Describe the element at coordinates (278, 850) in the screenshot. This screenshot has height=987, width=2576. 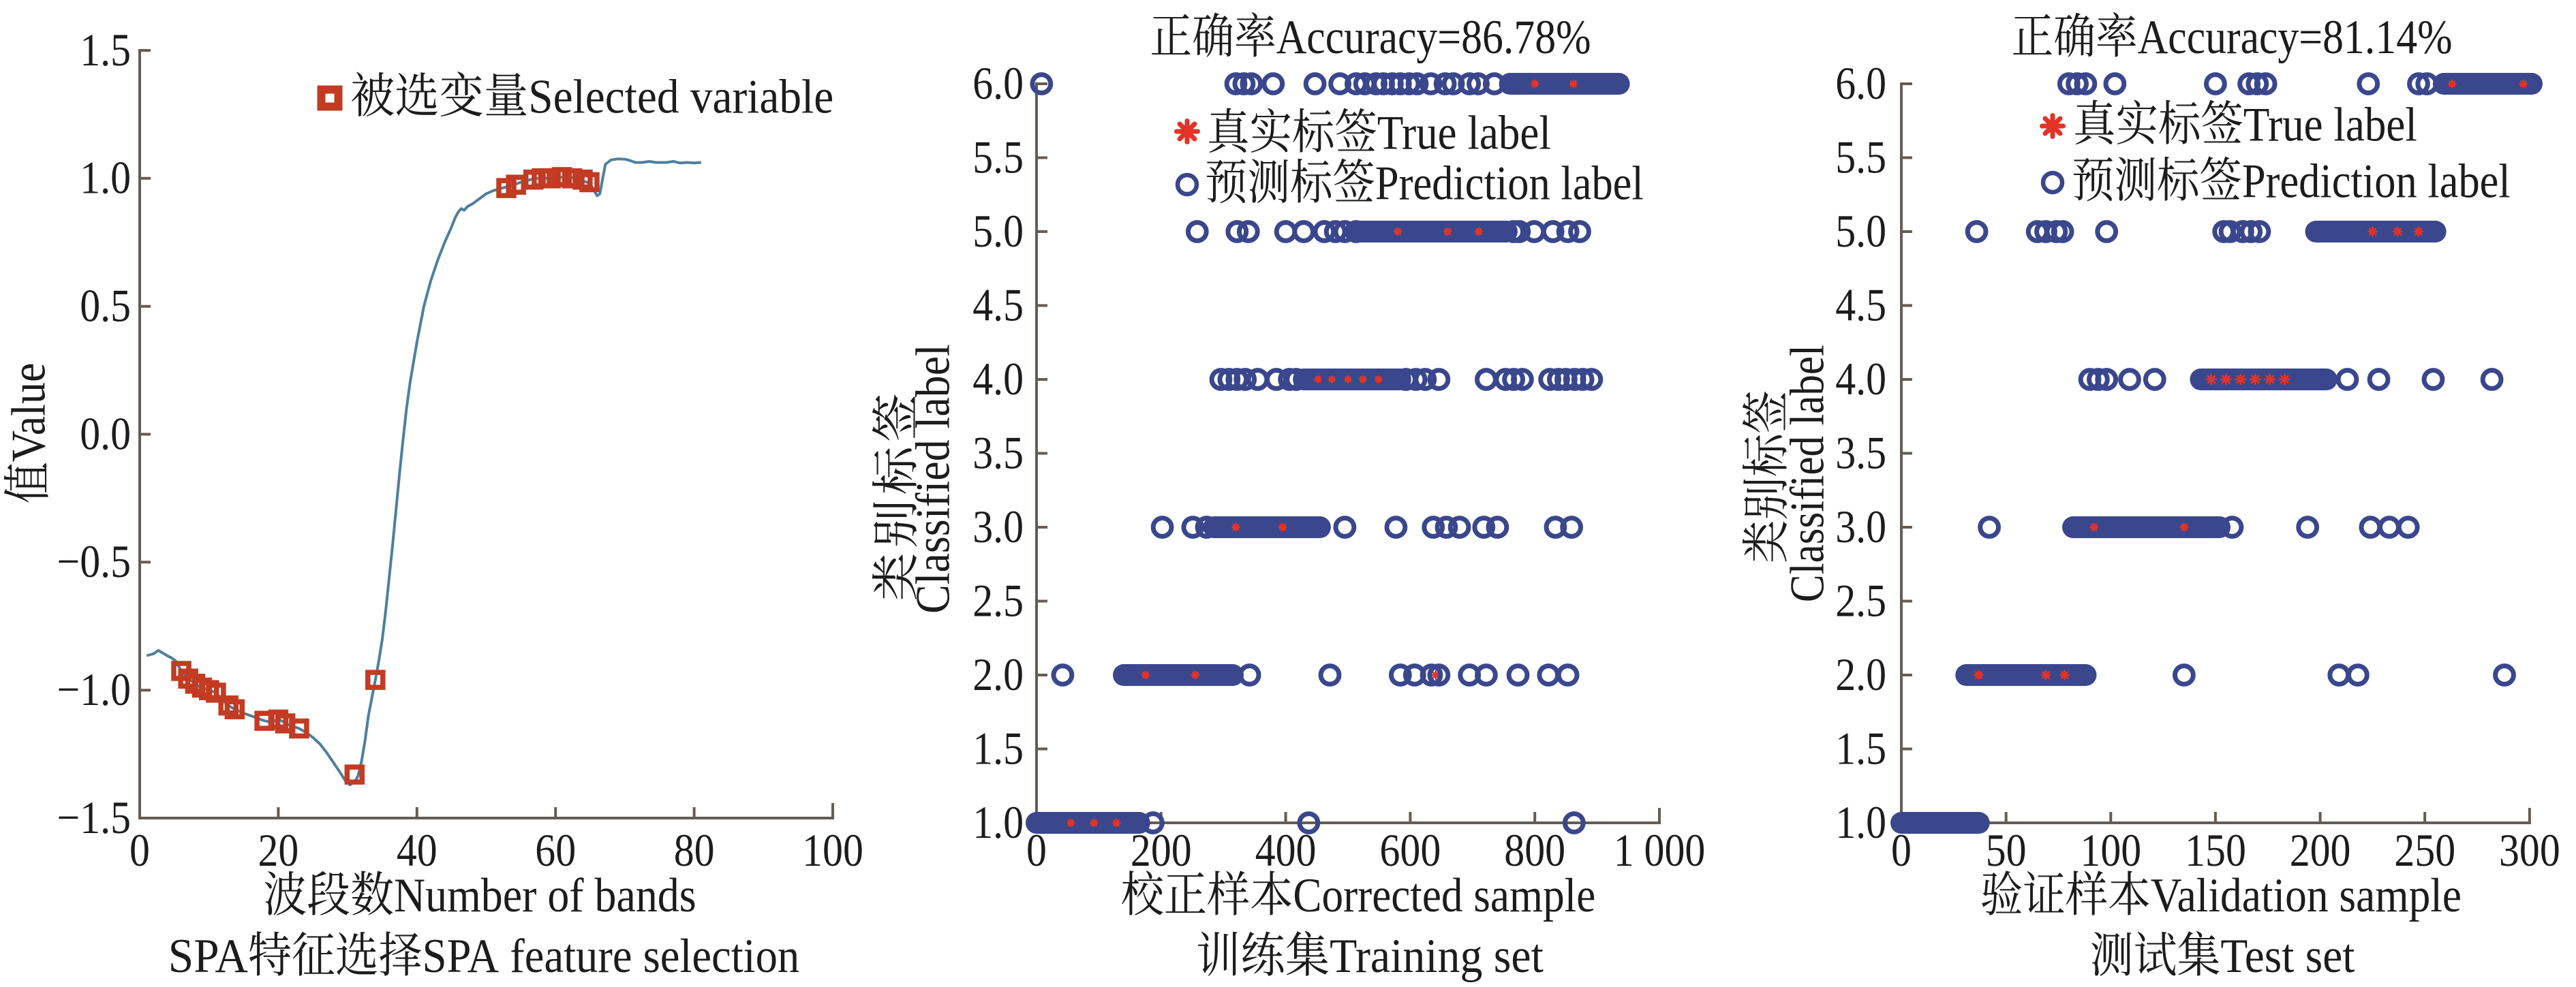
I see `svg-text: 20` at that location.